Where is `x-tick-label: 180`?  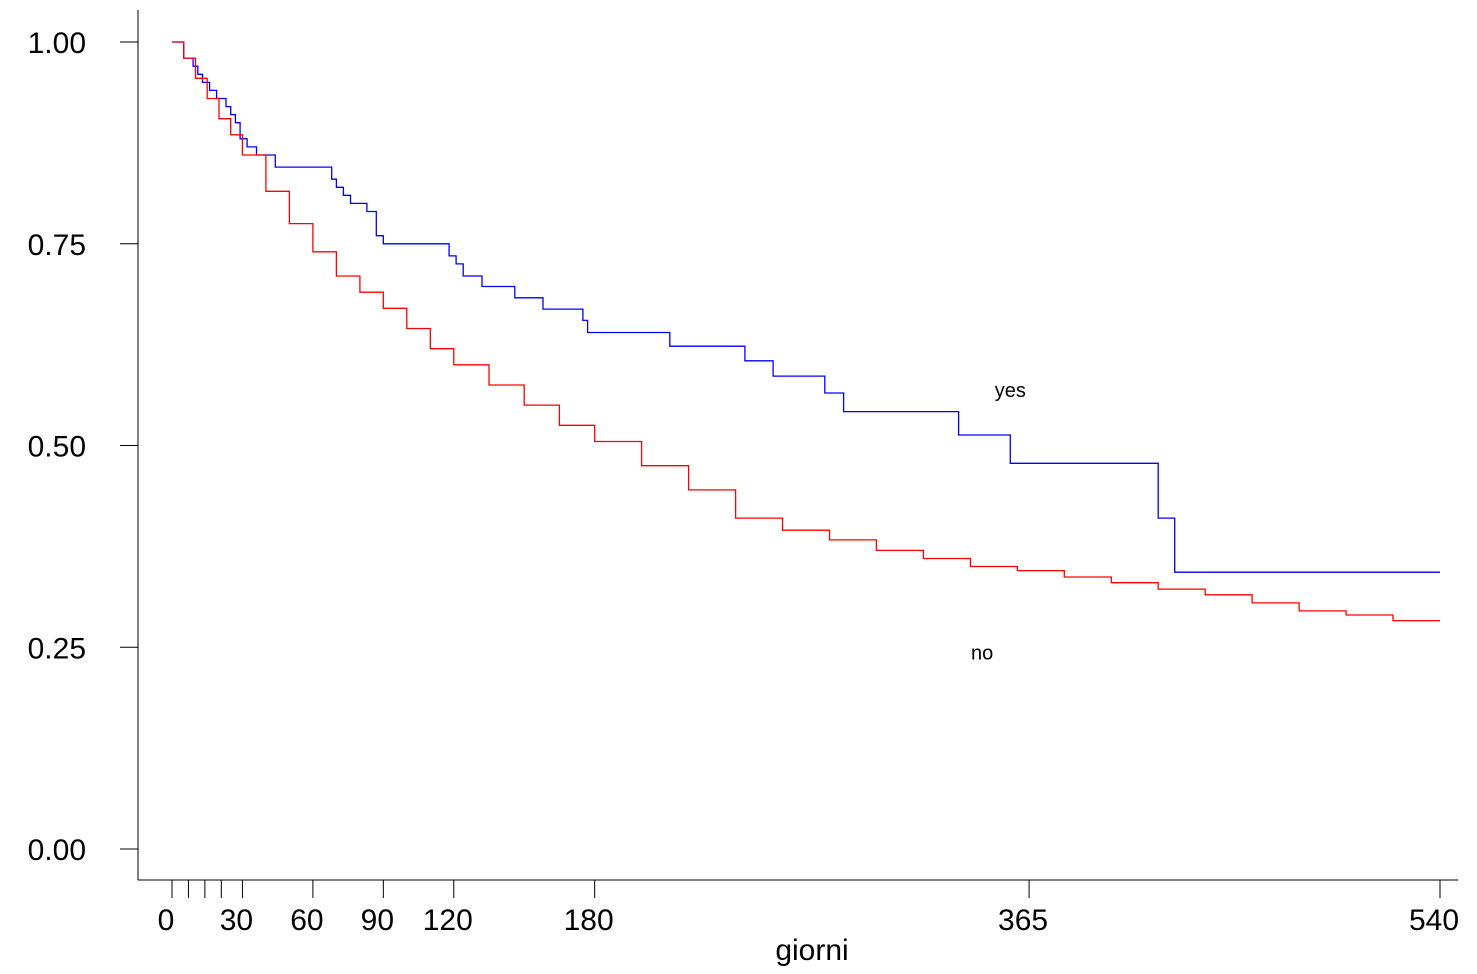 x-tick-label: 180 is located at coordinates (589, 920).